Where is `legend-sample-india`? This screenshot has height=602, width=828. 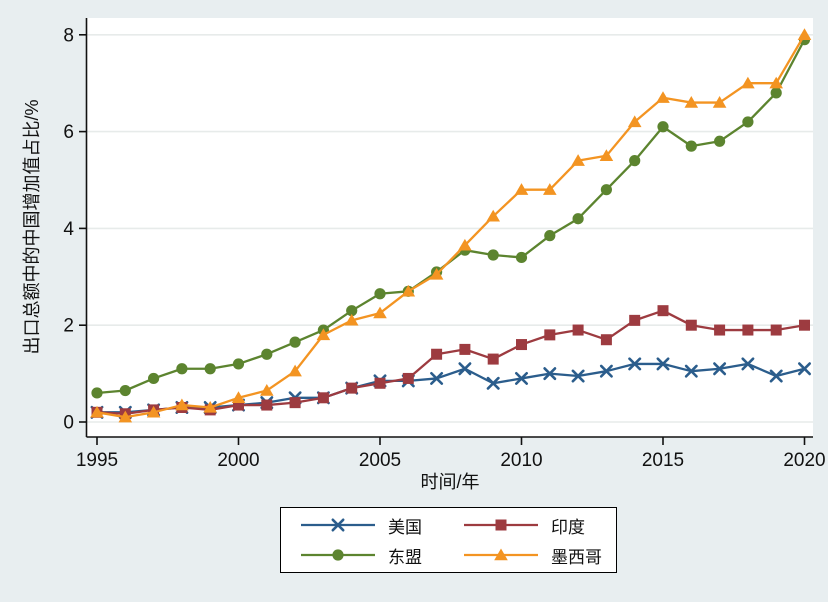 legend-sample-india is located at coordinates (501, 525).